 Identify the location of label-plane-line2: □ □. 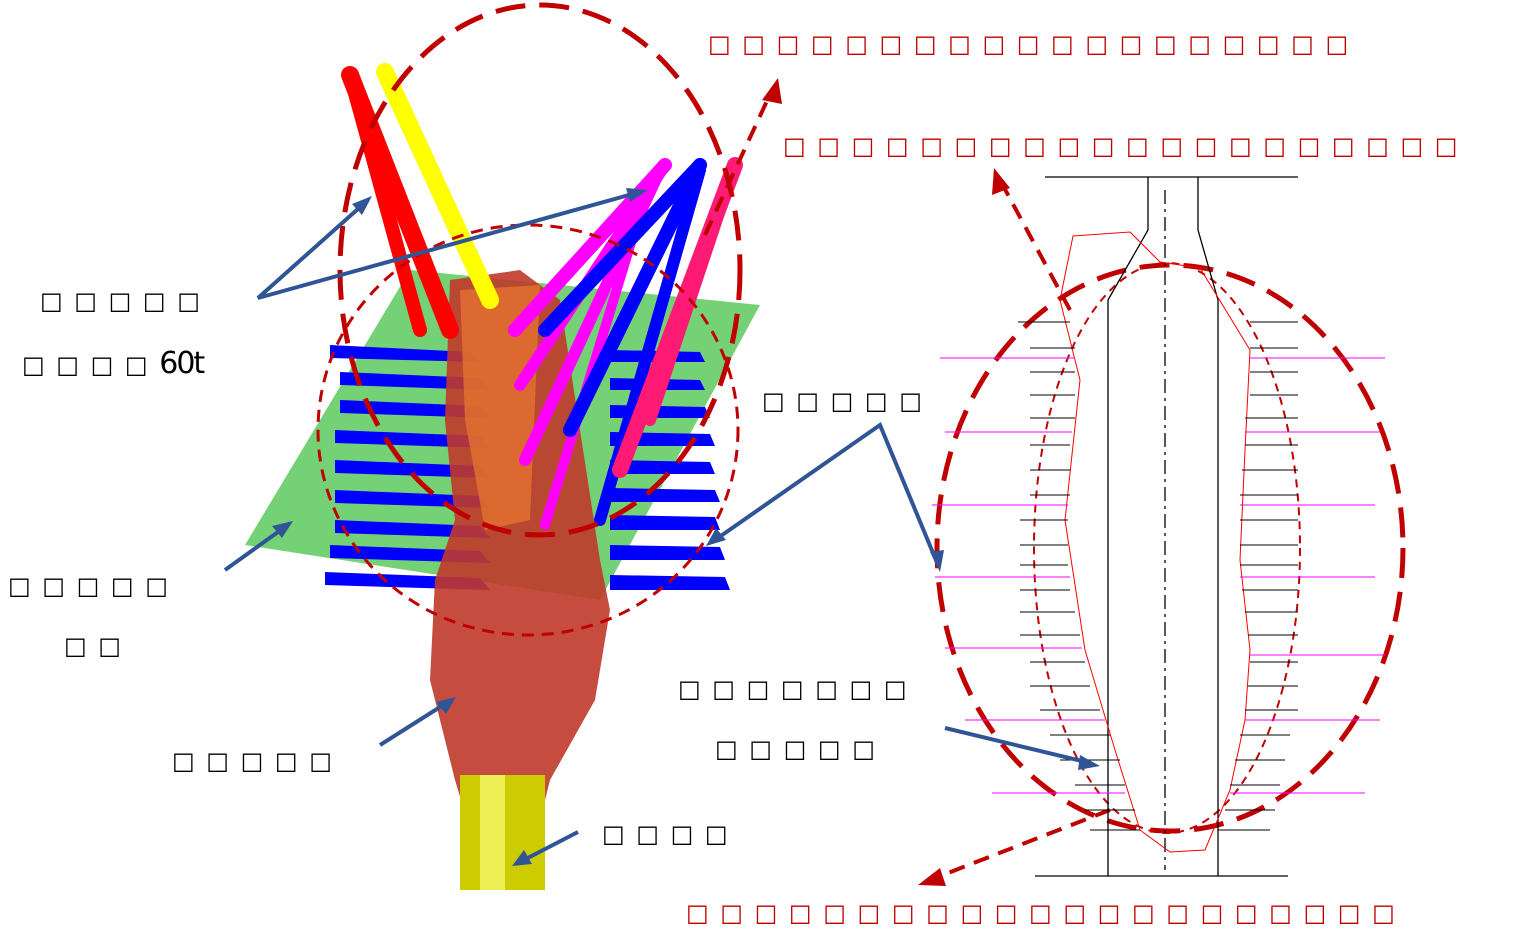
(92, 646).